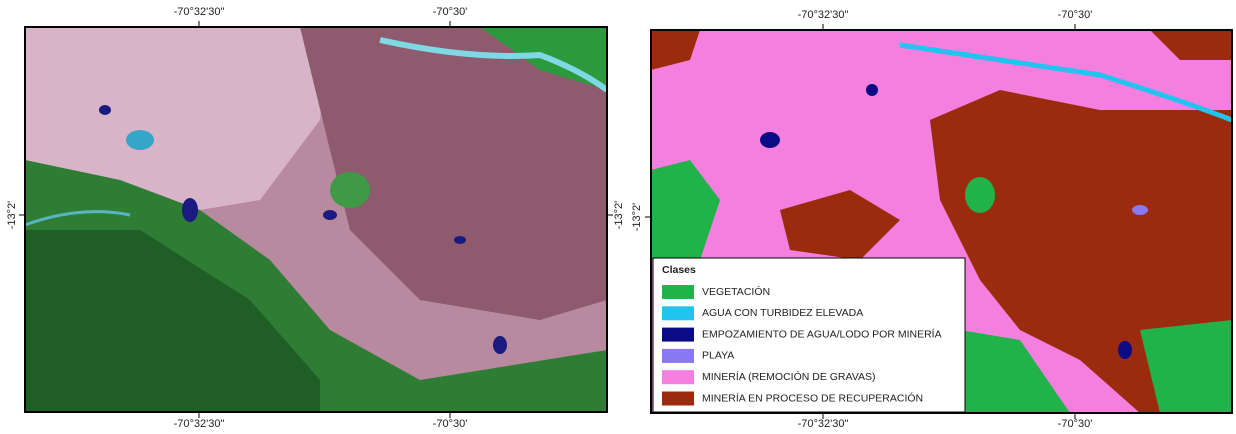 This screenshot has width=1236, height=434. Describe the element at coordinates (822, 333) in the screenshot. I see `legend-label: EMPOZAMIENTO DE AGUA/LODO POR MINERÍA` at that location.